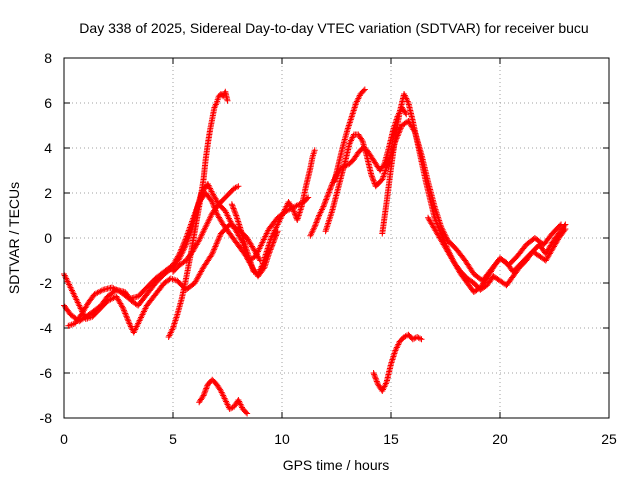  What do you see at coordinates (223, 396) in the screenshot?
I see `series-arc12` at bounding box center [223, 396].